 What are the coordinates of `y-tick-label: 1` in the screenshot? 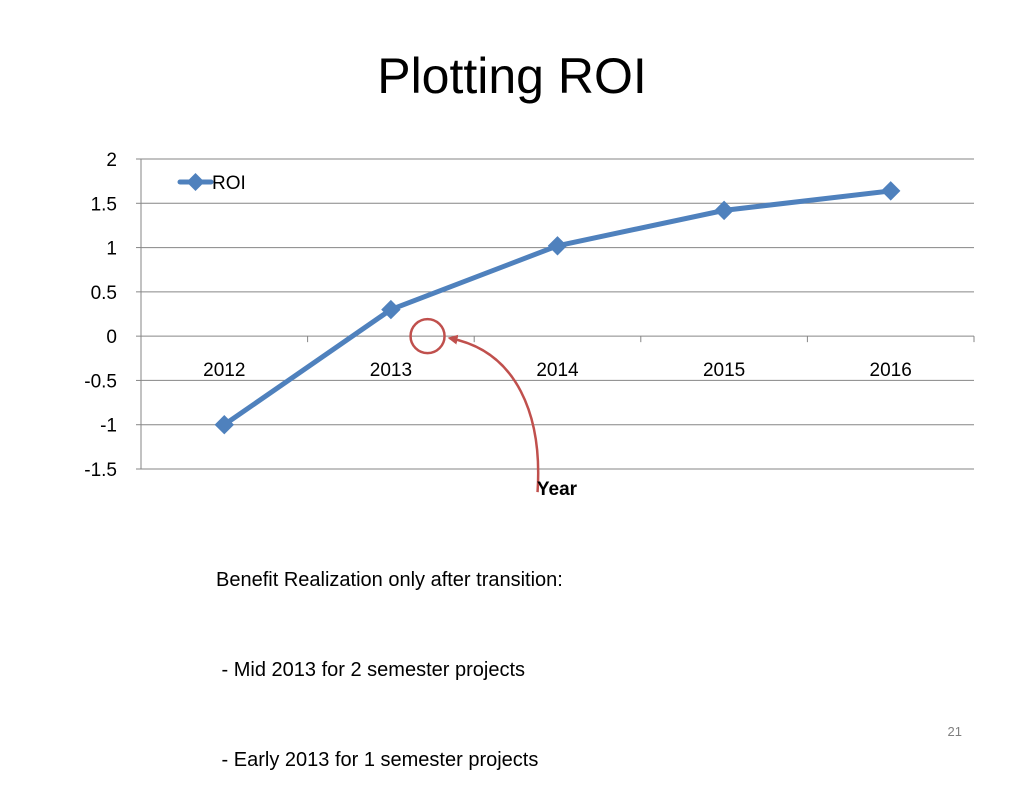 It's located at (111, 249).